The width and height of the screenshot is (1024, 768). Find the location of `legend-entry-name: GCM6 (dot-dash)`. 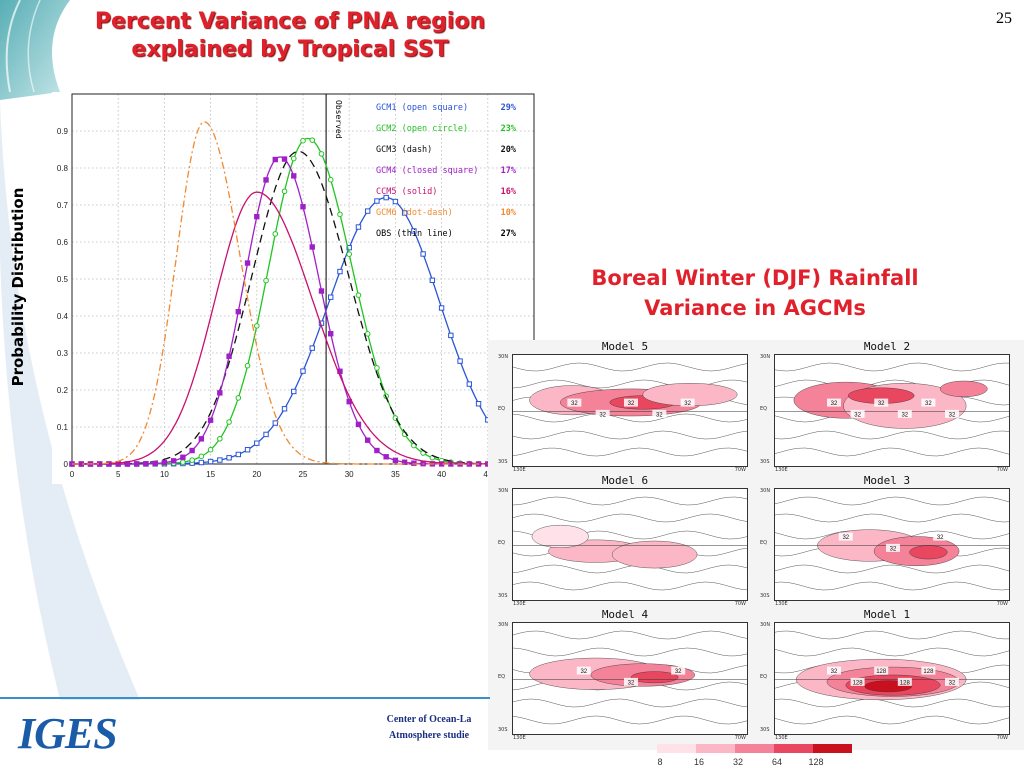

legend-entry-name: GCM6 (dot-dash) is located at coordinates (414, 213).